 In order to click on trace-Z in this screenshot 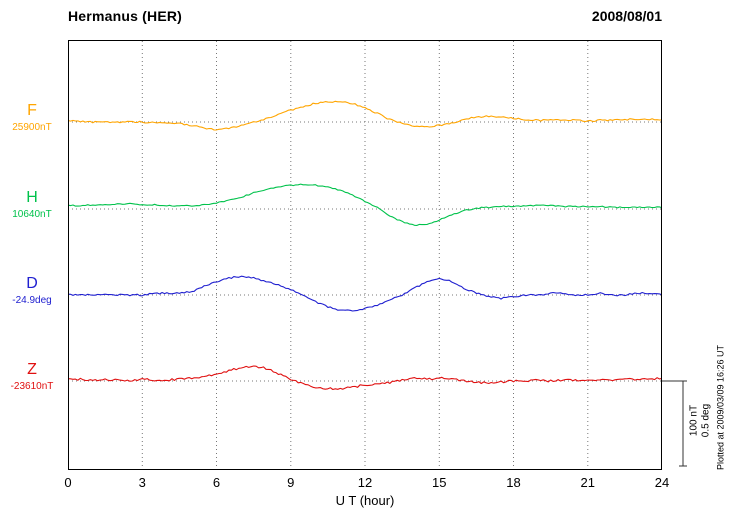, I will do `click(365, 378)`.